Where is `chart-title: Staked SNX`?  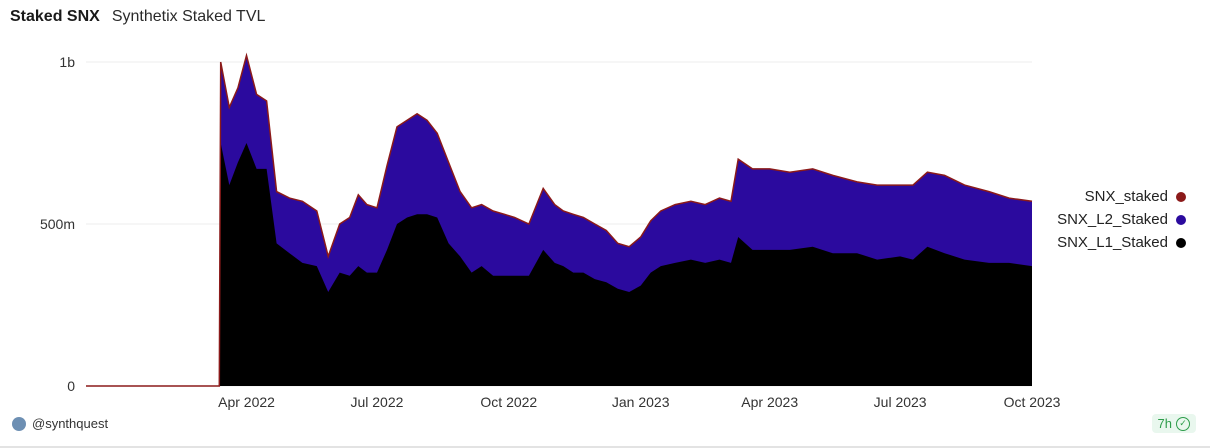
chart-title: Staked SNX is located at coordinates (55, 16).